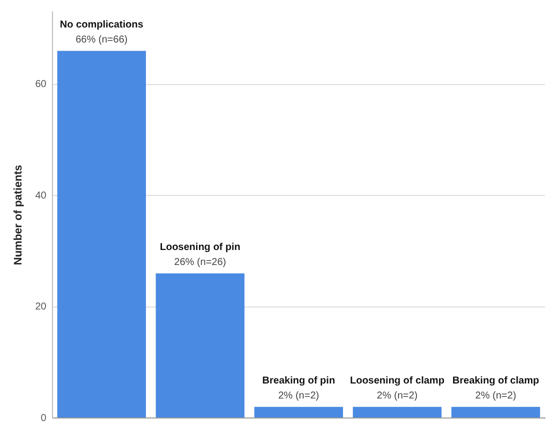 The width and height of the screenshot is (557, 430). Describe the element at coordinates (200, 248) in the screenshot. I see `x-tick-label: Loosening of pin` at that location.